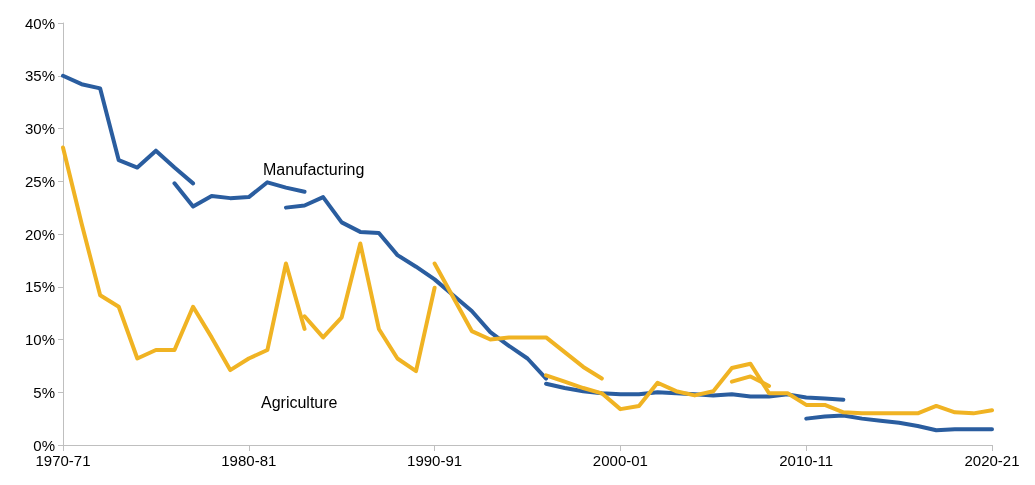  What do you see at coordinates (806, 460) in the screenshot?
I see `x-tick-label: 2010-11` at bounding box center [806, 460].